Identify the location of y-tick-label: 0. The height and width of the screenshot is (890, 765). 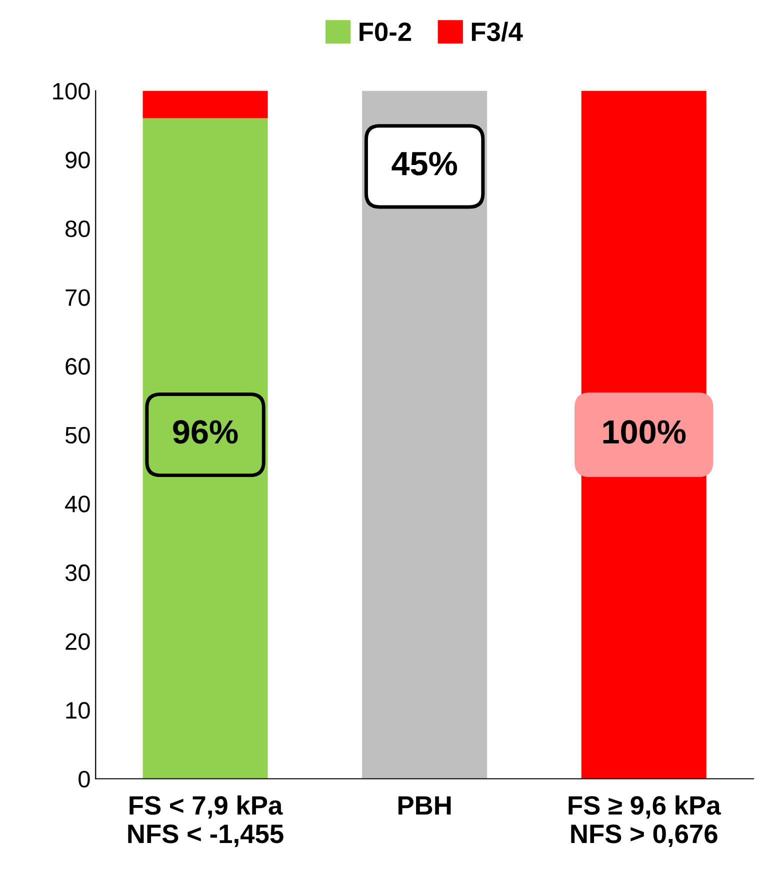
(84, 779).